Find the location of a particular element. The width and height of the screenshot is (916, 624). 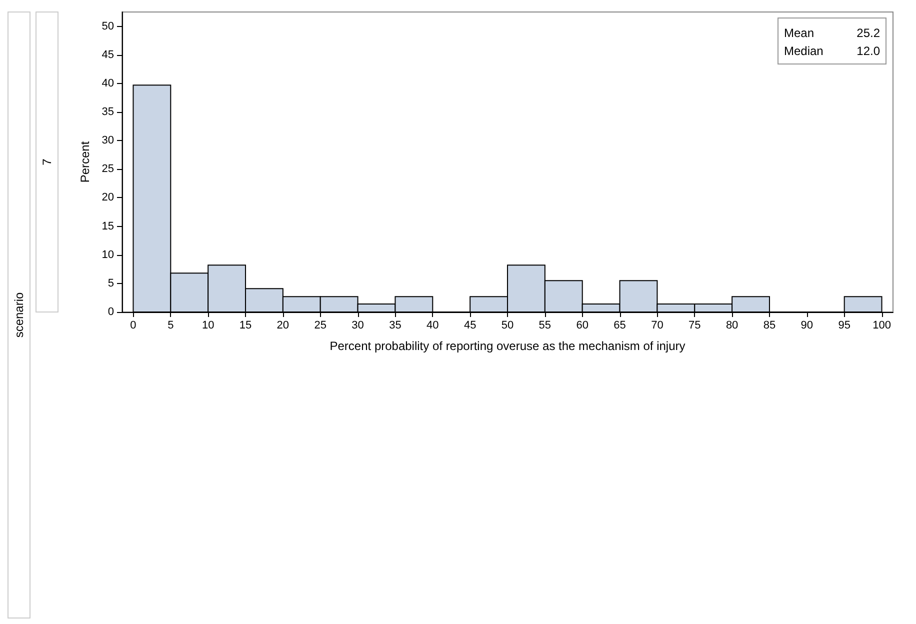

annotation: 25.2 is located at coordinates (868, 33).